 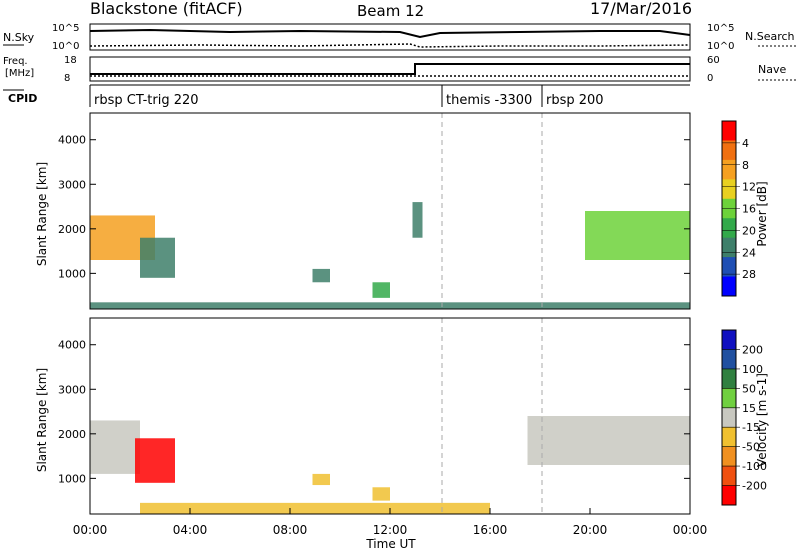 I want to click on n-search-label: N.Search, so click(x=770, y=36).